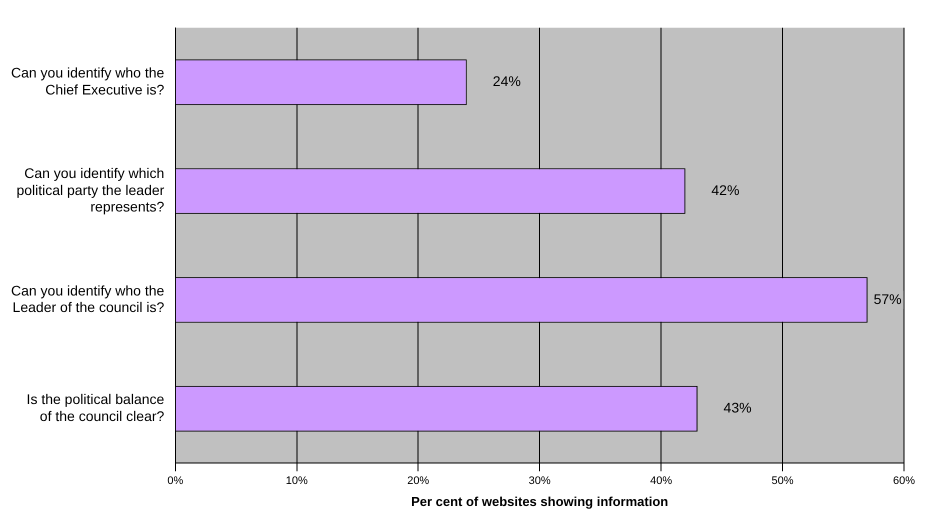 Image resolution: width=952 pixels, height=522 pixels. What do you see at coordinates (904, 480) in the screenshot?
I see `x-tick-label: 60%` at bounding box center [904, 480].